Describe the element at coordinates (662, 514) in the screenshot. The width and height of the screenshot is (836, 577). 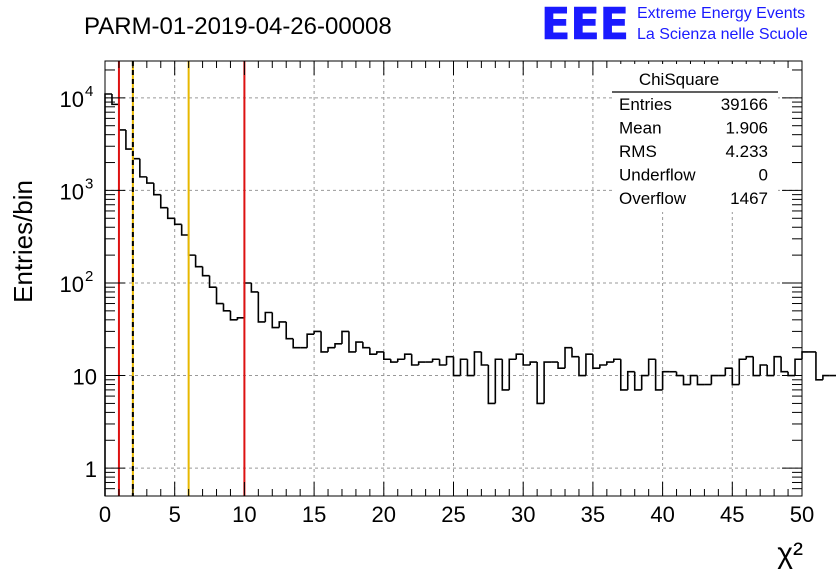
I see `x-tick-label: 40` at that location.